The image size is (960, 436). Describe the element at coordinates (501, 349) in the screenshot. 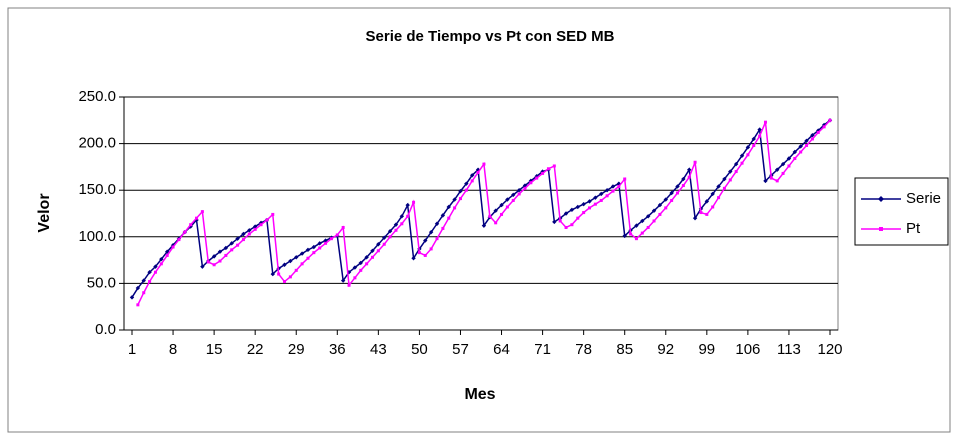

I see `x-tick-label: 64` at that location.